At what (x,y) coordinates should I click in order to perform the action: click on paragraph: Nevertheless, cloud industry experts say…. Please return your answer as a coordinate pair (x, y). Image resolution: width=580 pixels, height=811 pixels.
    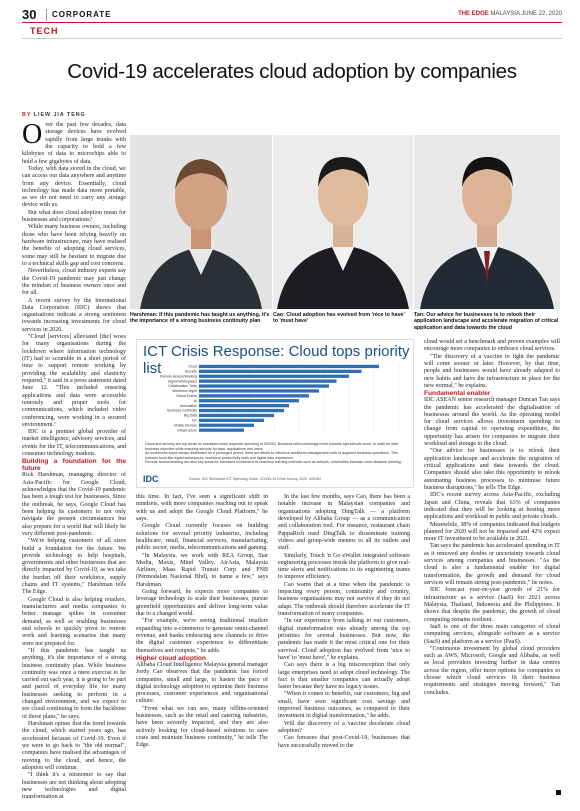
    Looking at the image, I should click on (74, 282).